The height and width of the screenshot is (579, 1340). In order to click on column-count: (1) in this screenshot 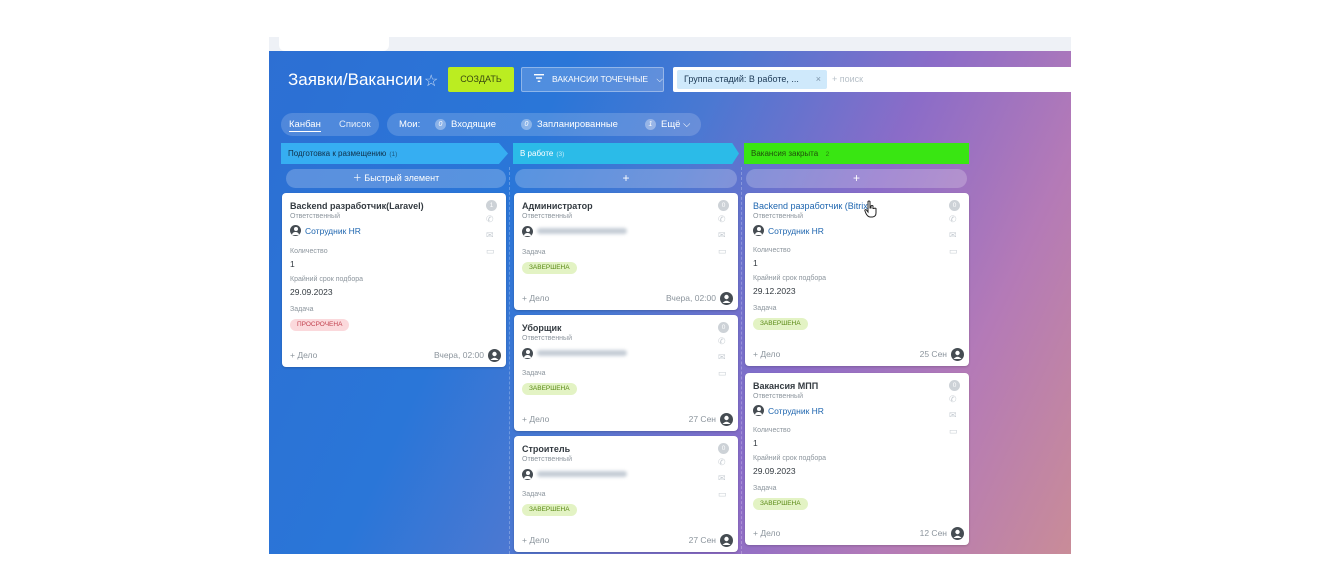, I will do `click(393, 154)`.